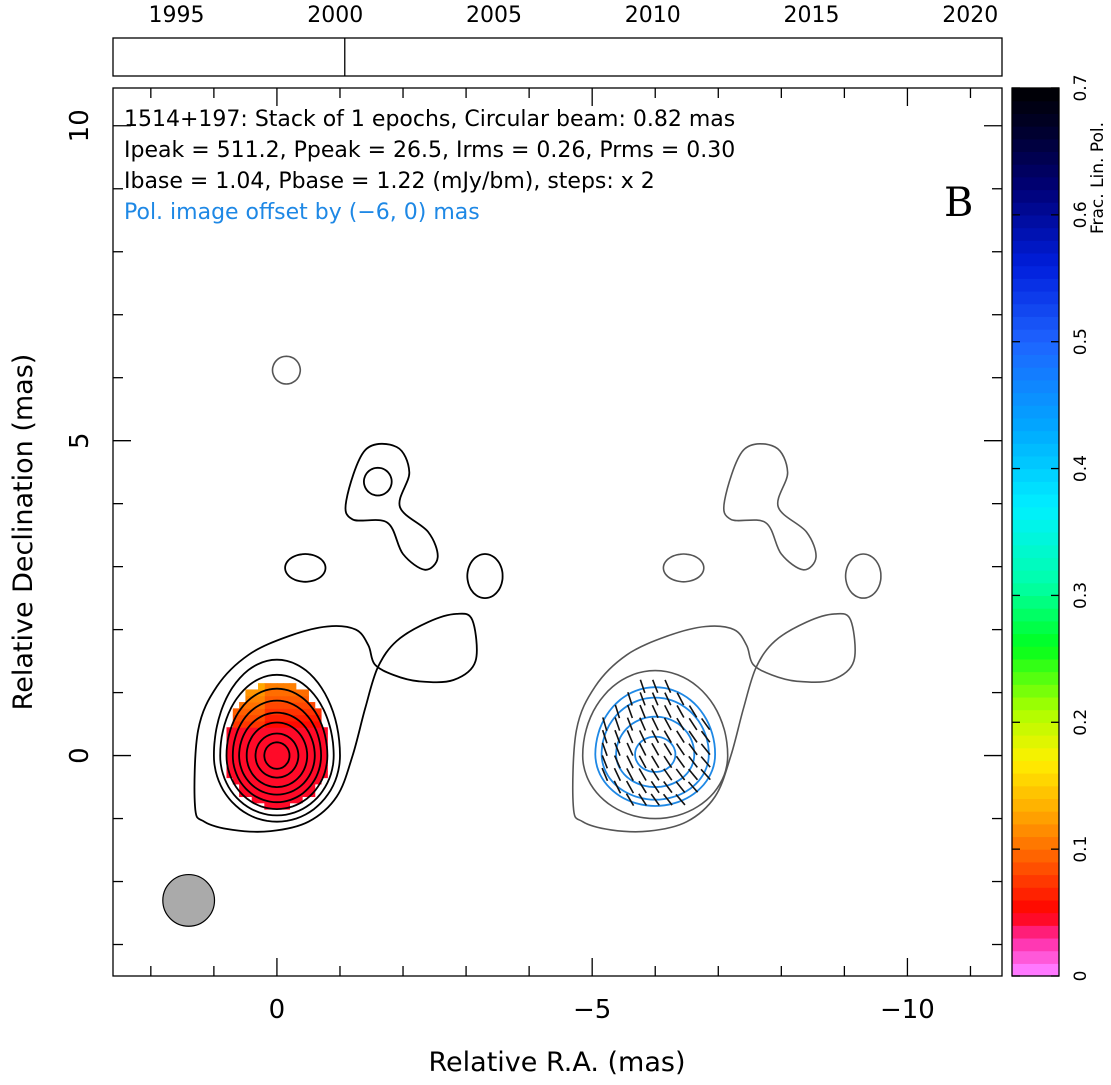 Image resolution: width=1111 pixels, height=1085 pixels. Describe the element at coordinates (1081, 595) in the screenshot. I see `colorbar-tick-label: 0.3` at that location.